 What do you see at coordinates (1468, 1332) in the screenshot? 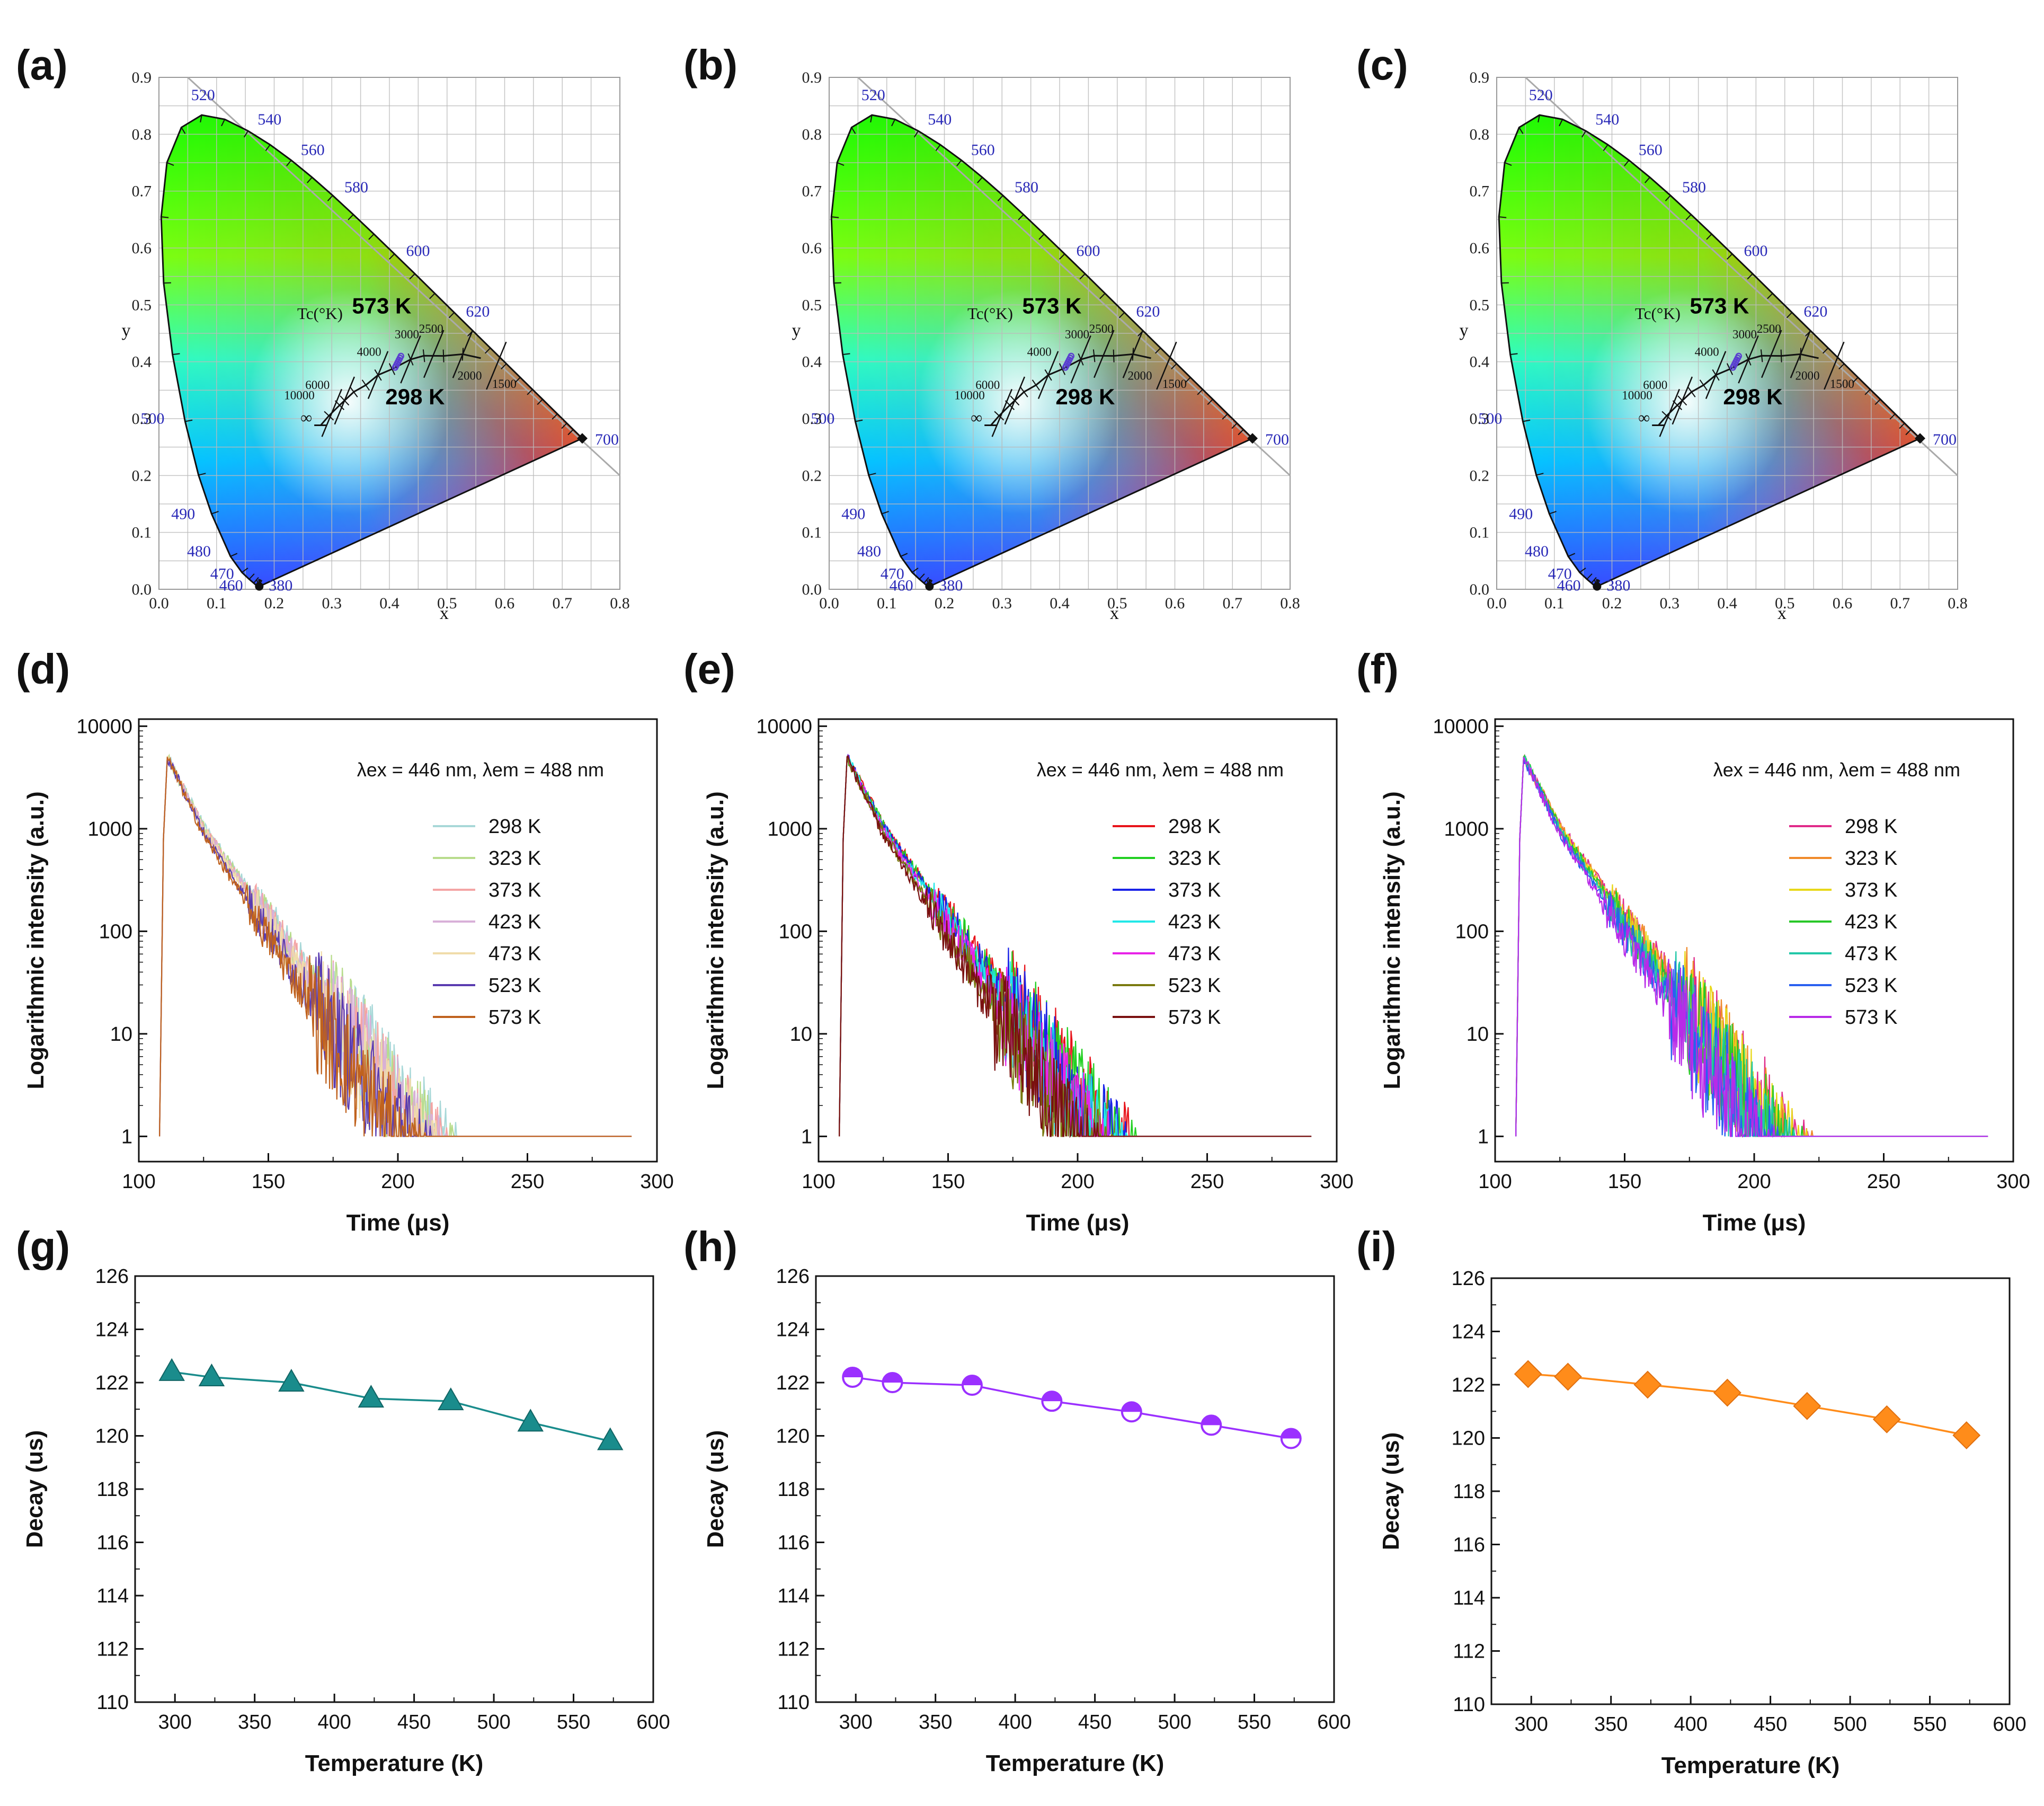
I see `y-tick-label: 124` at bounding box center [1468, 1332].